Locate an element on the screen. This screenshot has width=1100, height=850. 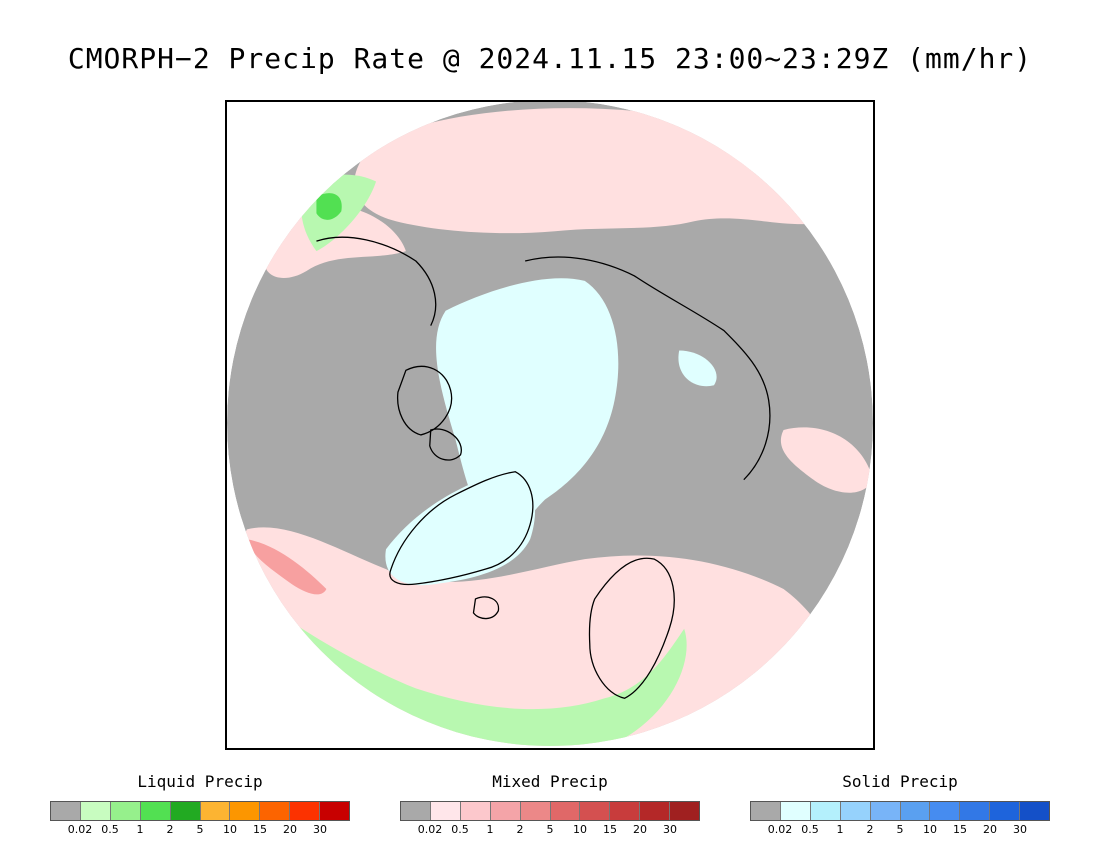
mixed-precip-alaska-strip is located at coordinates (335, 241).